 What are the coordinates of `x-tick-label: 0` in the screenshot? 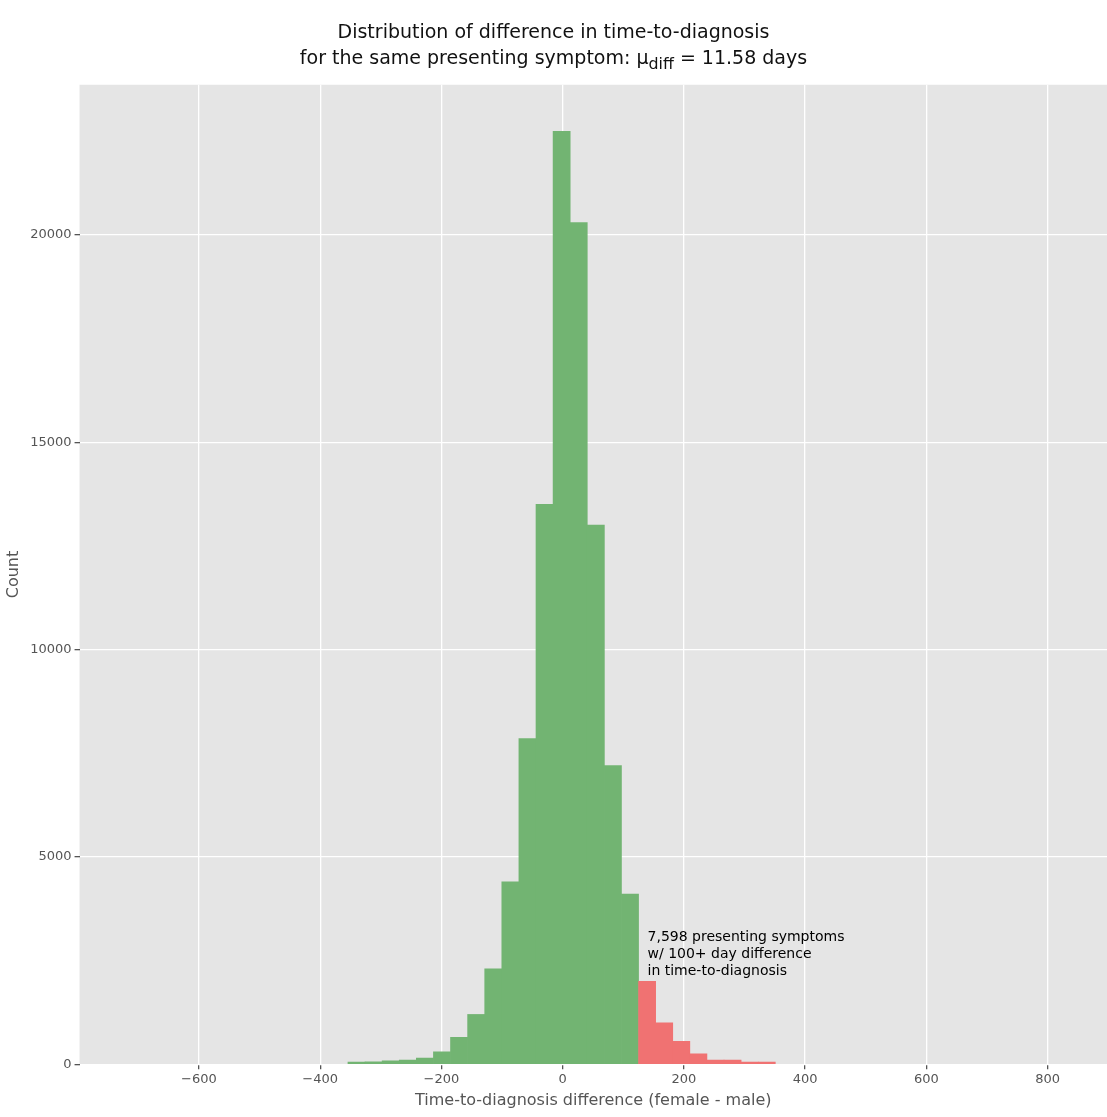 It's located at (562, 1079).